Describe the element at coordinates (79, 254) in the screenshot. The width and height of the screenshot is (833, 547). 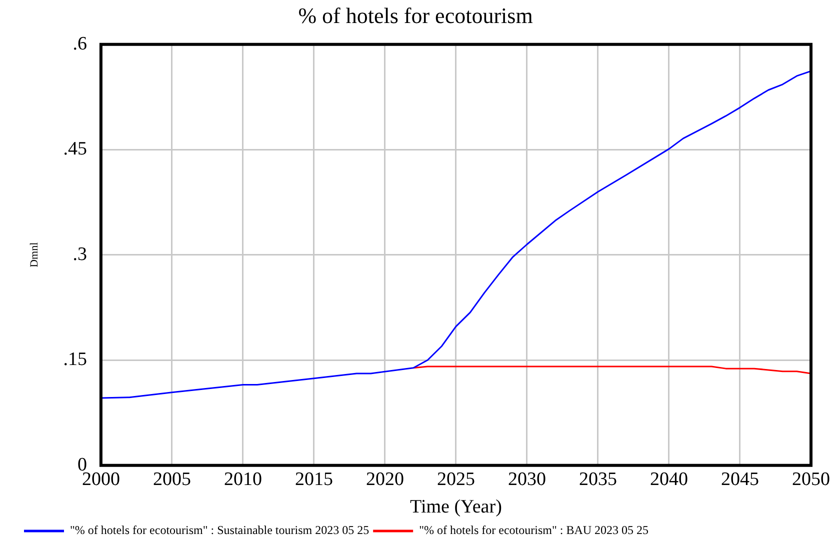
I see `y-tick-label: .3` at that location.